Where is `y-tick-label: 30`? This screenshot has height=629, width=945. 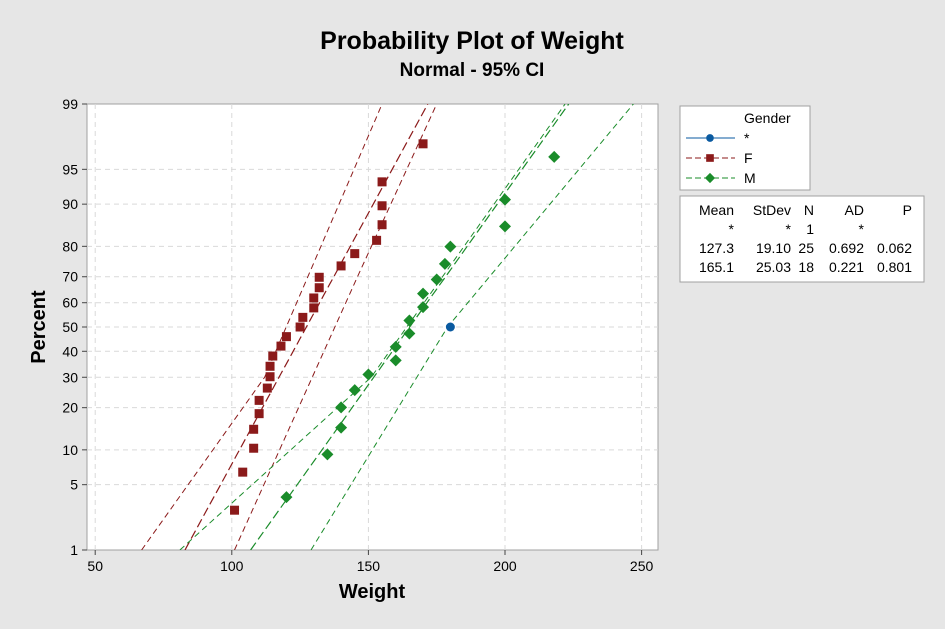 y-tick-label: 30 is located at coordinates (70, 377).